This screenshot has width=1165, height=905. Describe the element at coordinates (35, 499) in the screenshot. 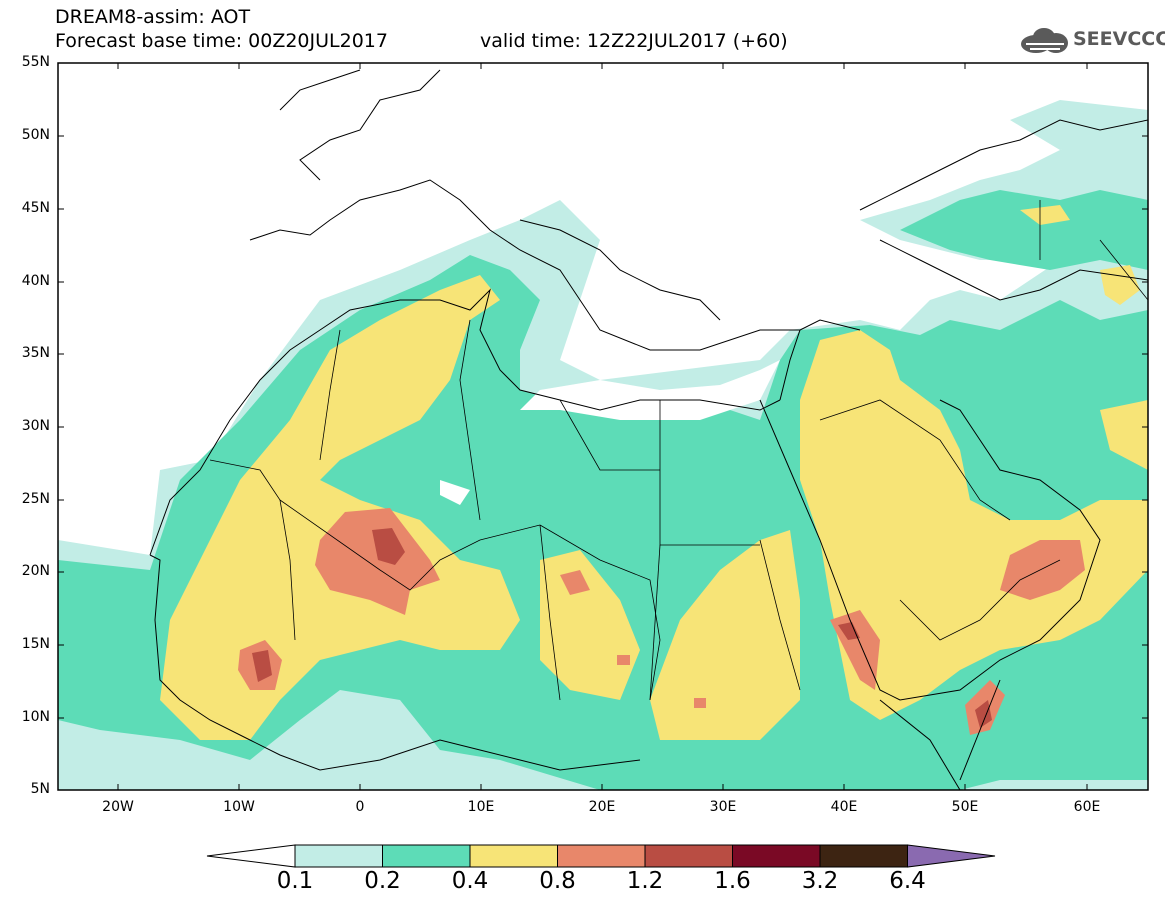

I see `lat-label: 25N` at that location.